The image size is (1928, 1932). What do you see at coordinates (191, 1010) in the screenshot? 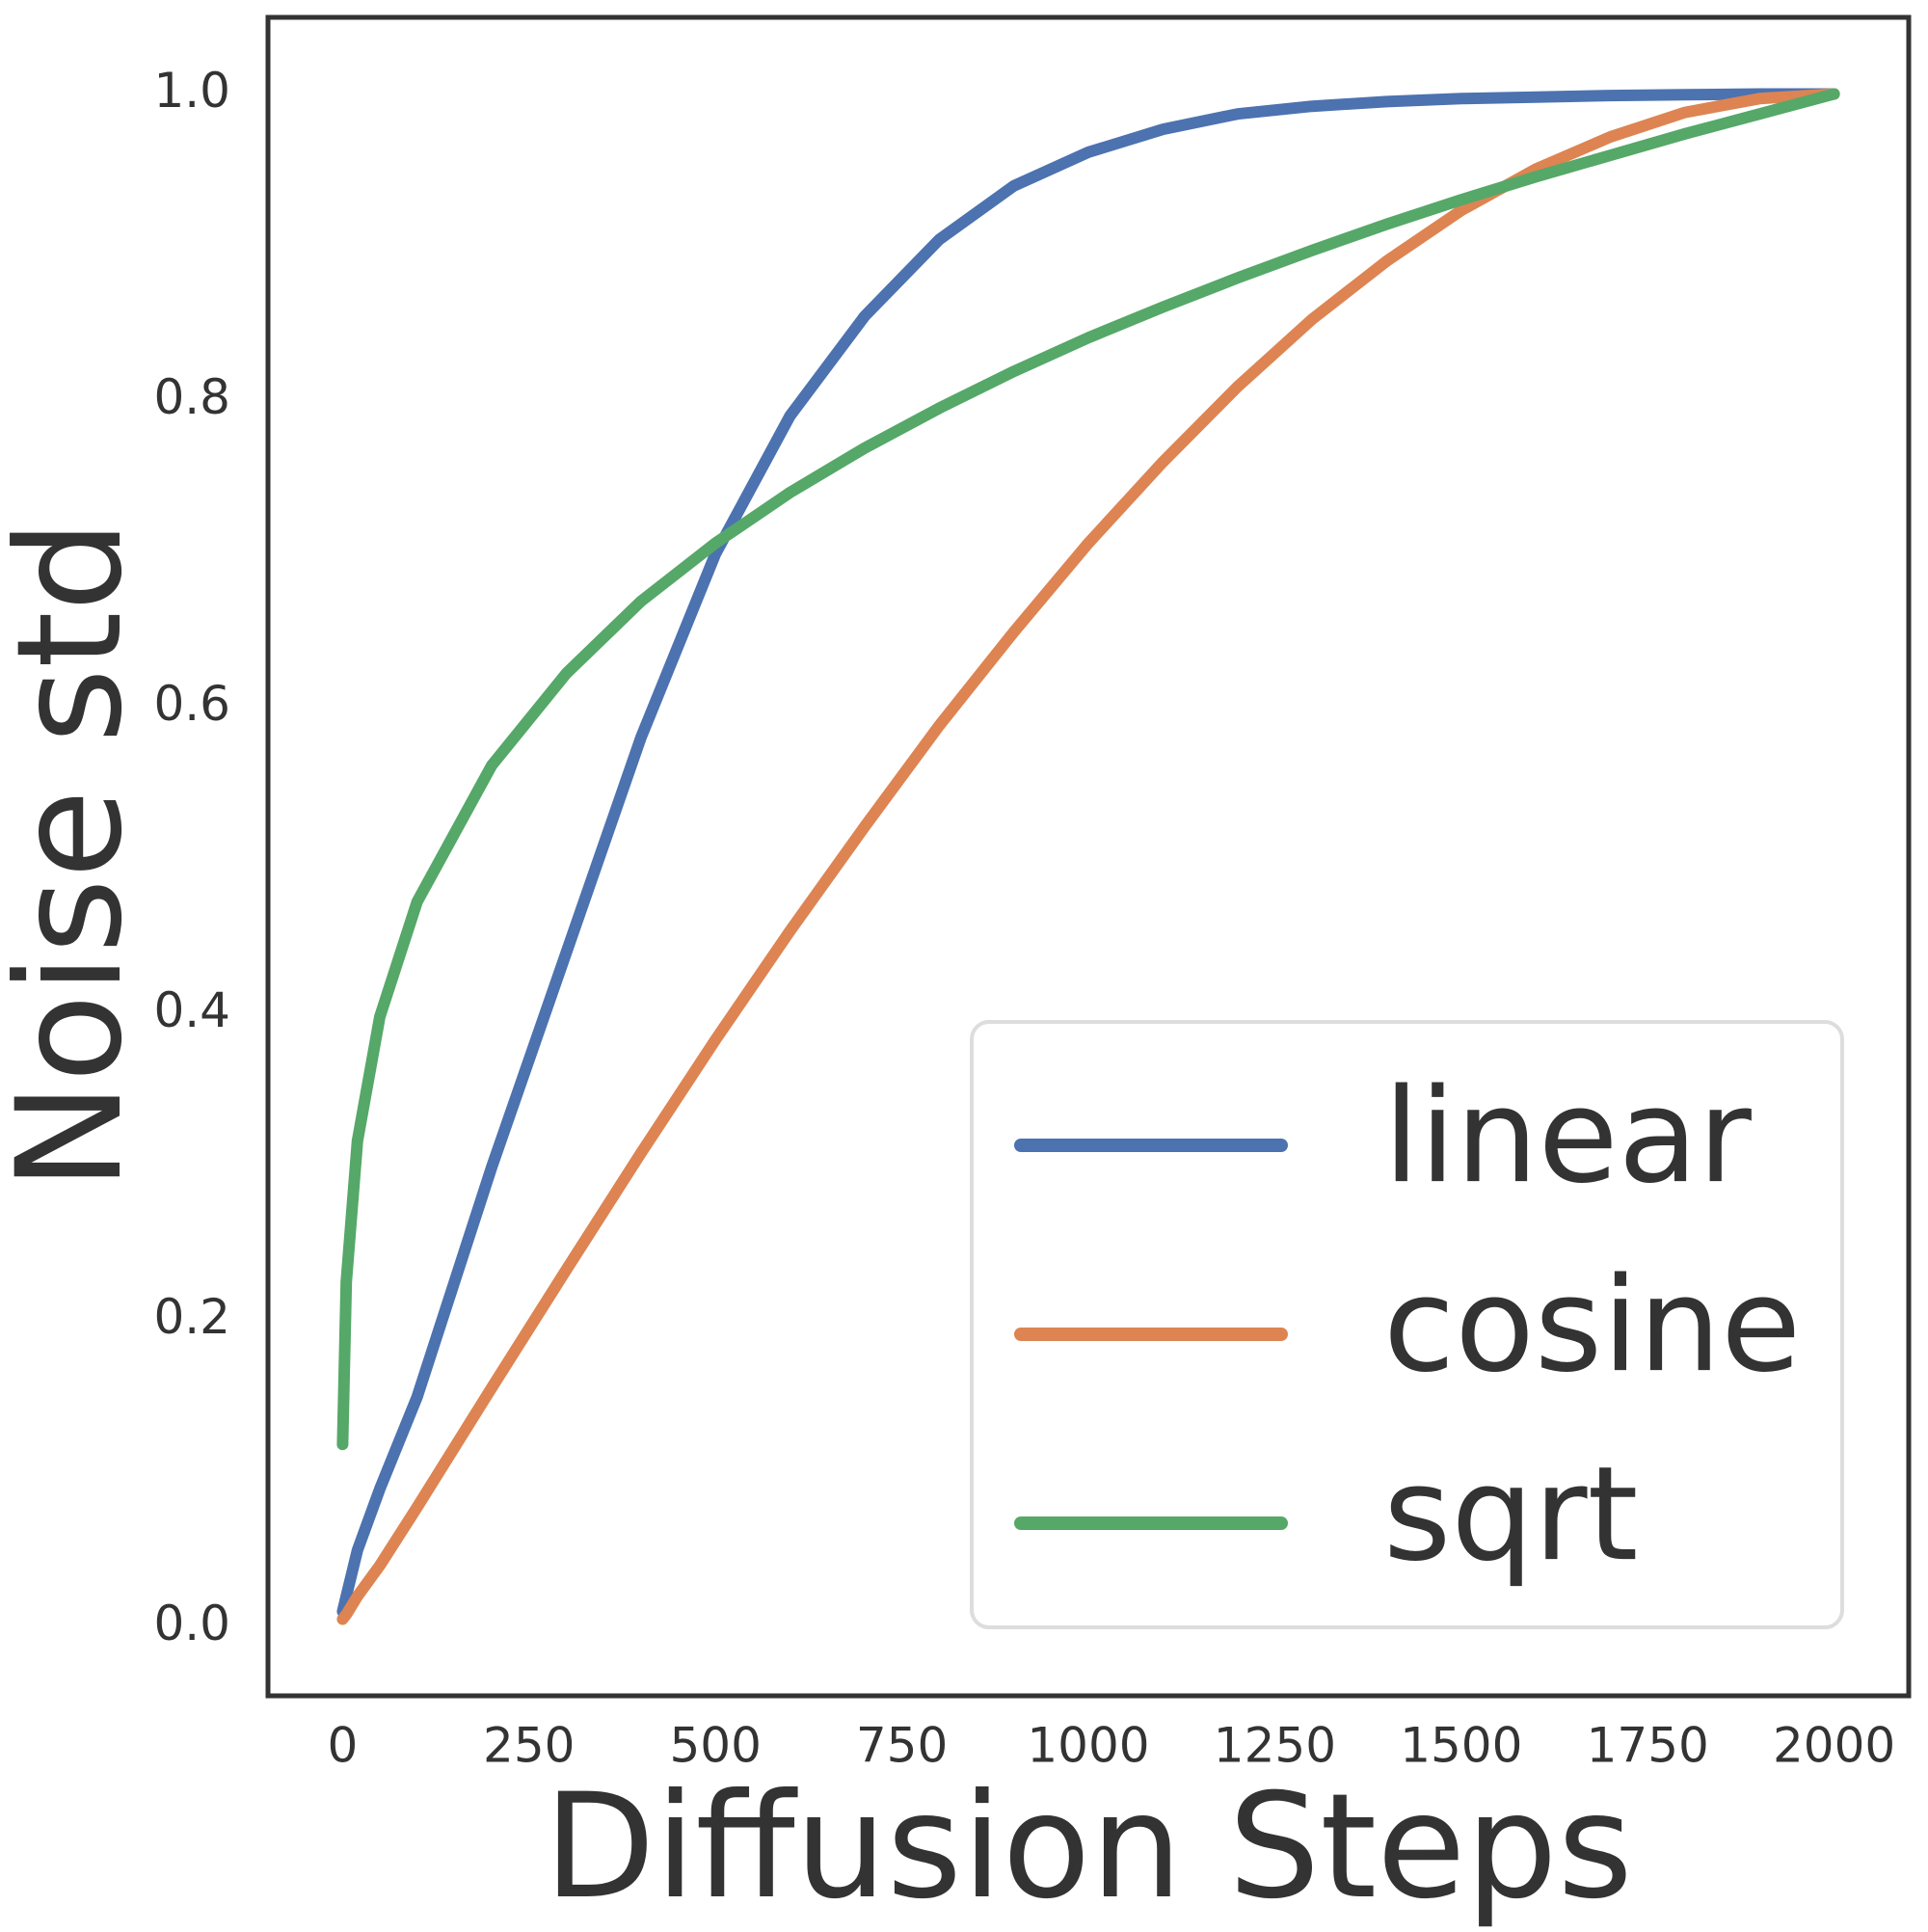
I see `y-tick-label: 0.4` at bounding box center [191, 1010].